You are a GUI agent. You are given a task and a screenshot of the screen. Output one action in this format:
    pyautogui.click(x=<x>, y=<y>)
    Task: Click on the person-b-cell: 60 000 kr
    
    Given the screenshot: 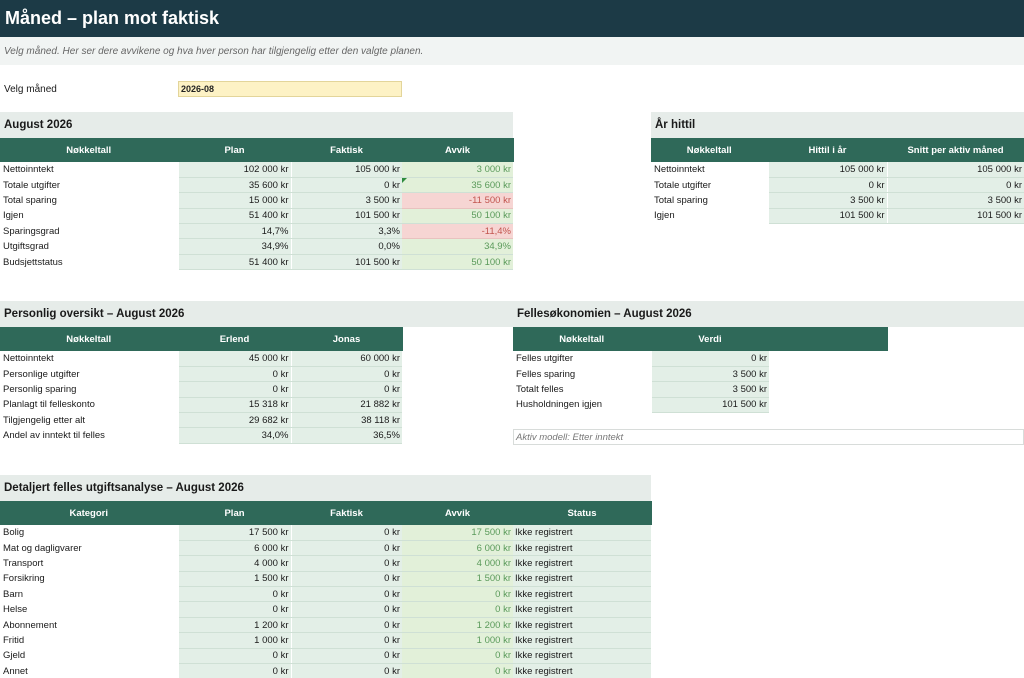 What is the action you would take?
    pyautogui.click(x=346, y=359)
    